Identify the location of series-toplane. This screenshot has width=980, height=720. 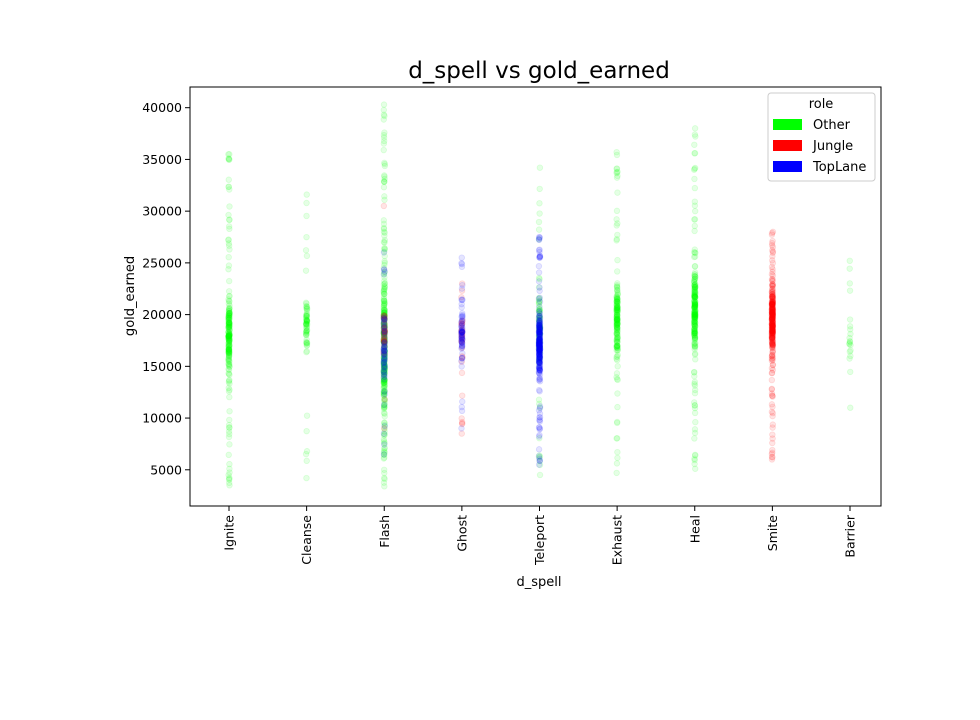
(462, 350).